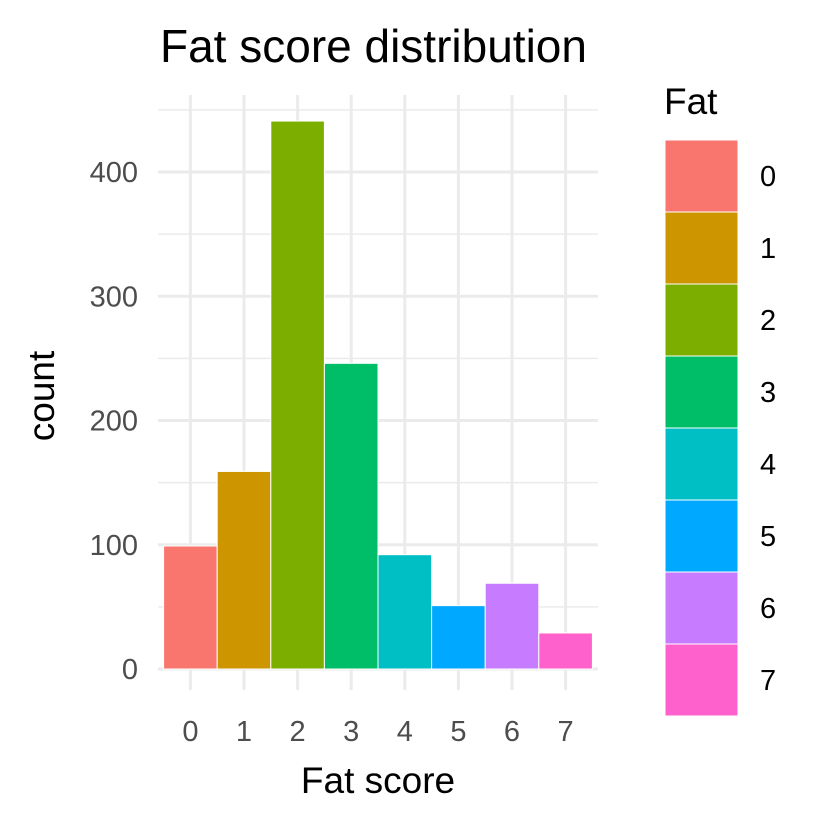  Describe the element at coordinates (768, 321) in the screenshot. I see `legend-label: 2` at that location.